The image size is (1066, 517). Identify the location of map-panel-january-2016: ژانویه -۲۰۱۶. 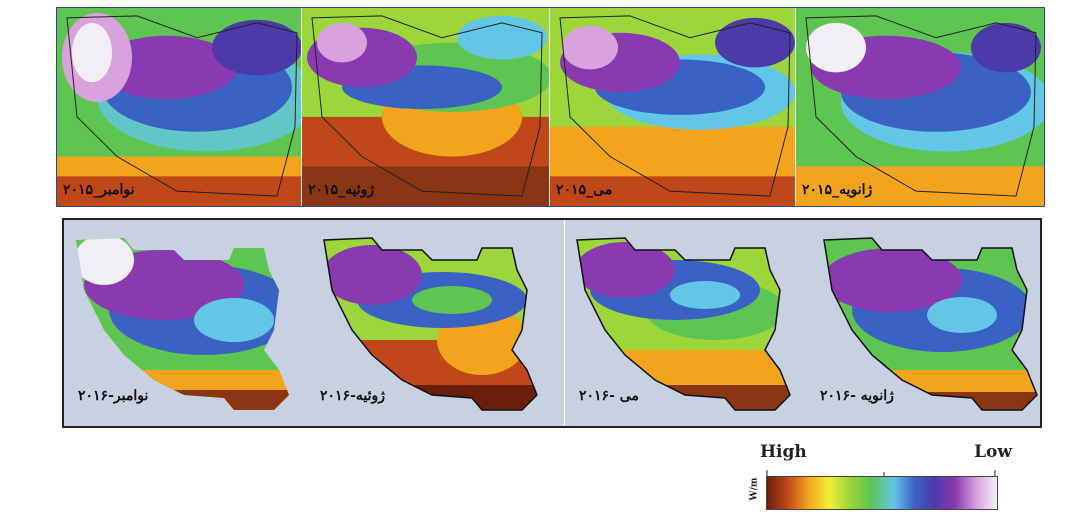
(926, 323).